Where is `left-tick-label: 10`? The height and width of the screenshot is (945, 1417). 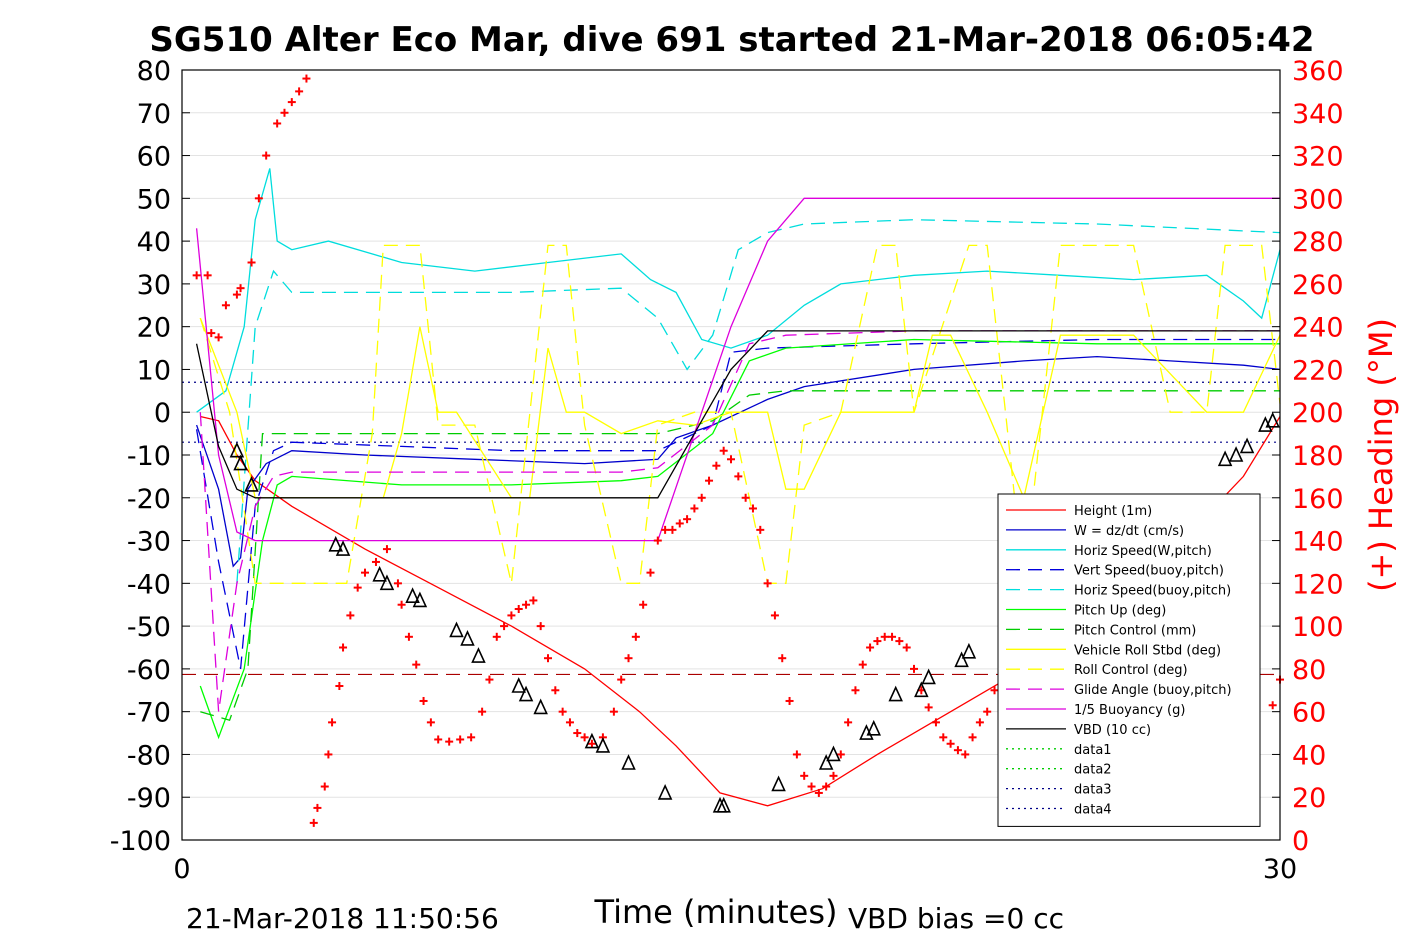
left-tick-label: 10 is located at coordinates (154, 370).